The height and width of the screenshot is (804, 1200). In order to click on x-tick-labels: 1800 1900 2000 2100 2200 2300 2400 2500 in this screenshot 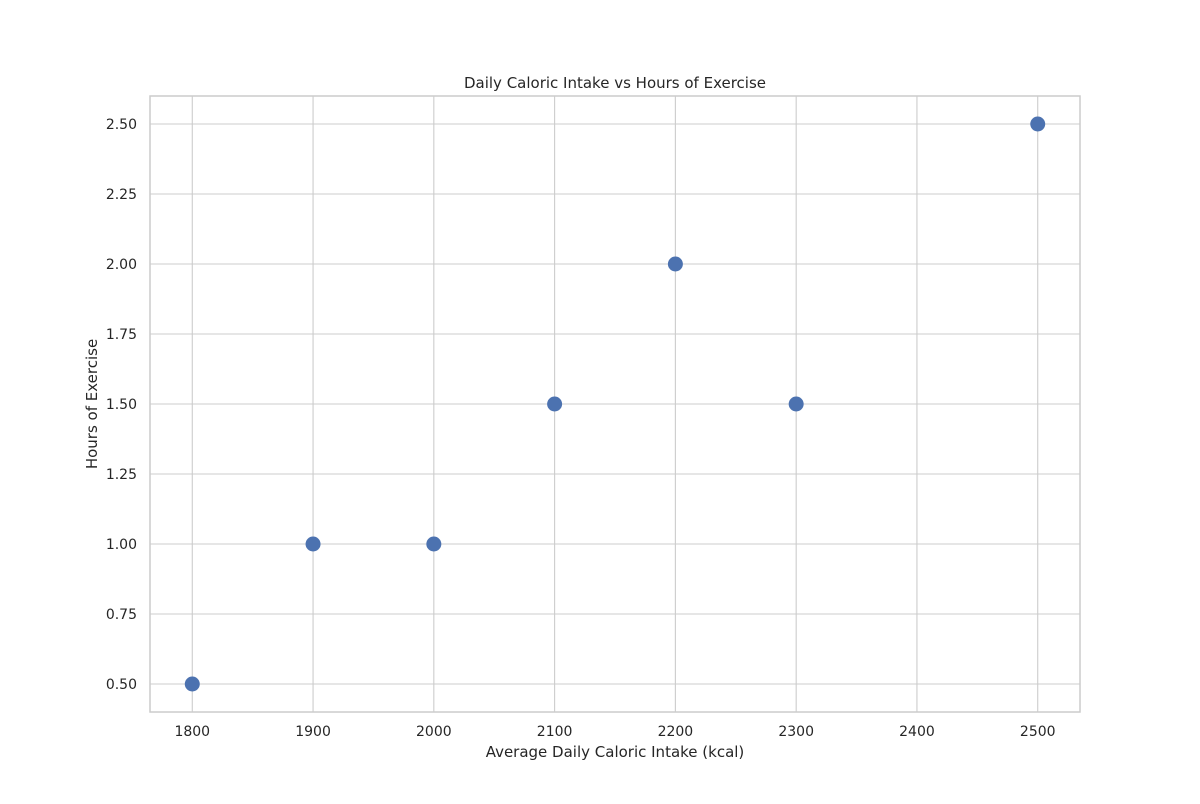, I will do `click(614, 732)`.